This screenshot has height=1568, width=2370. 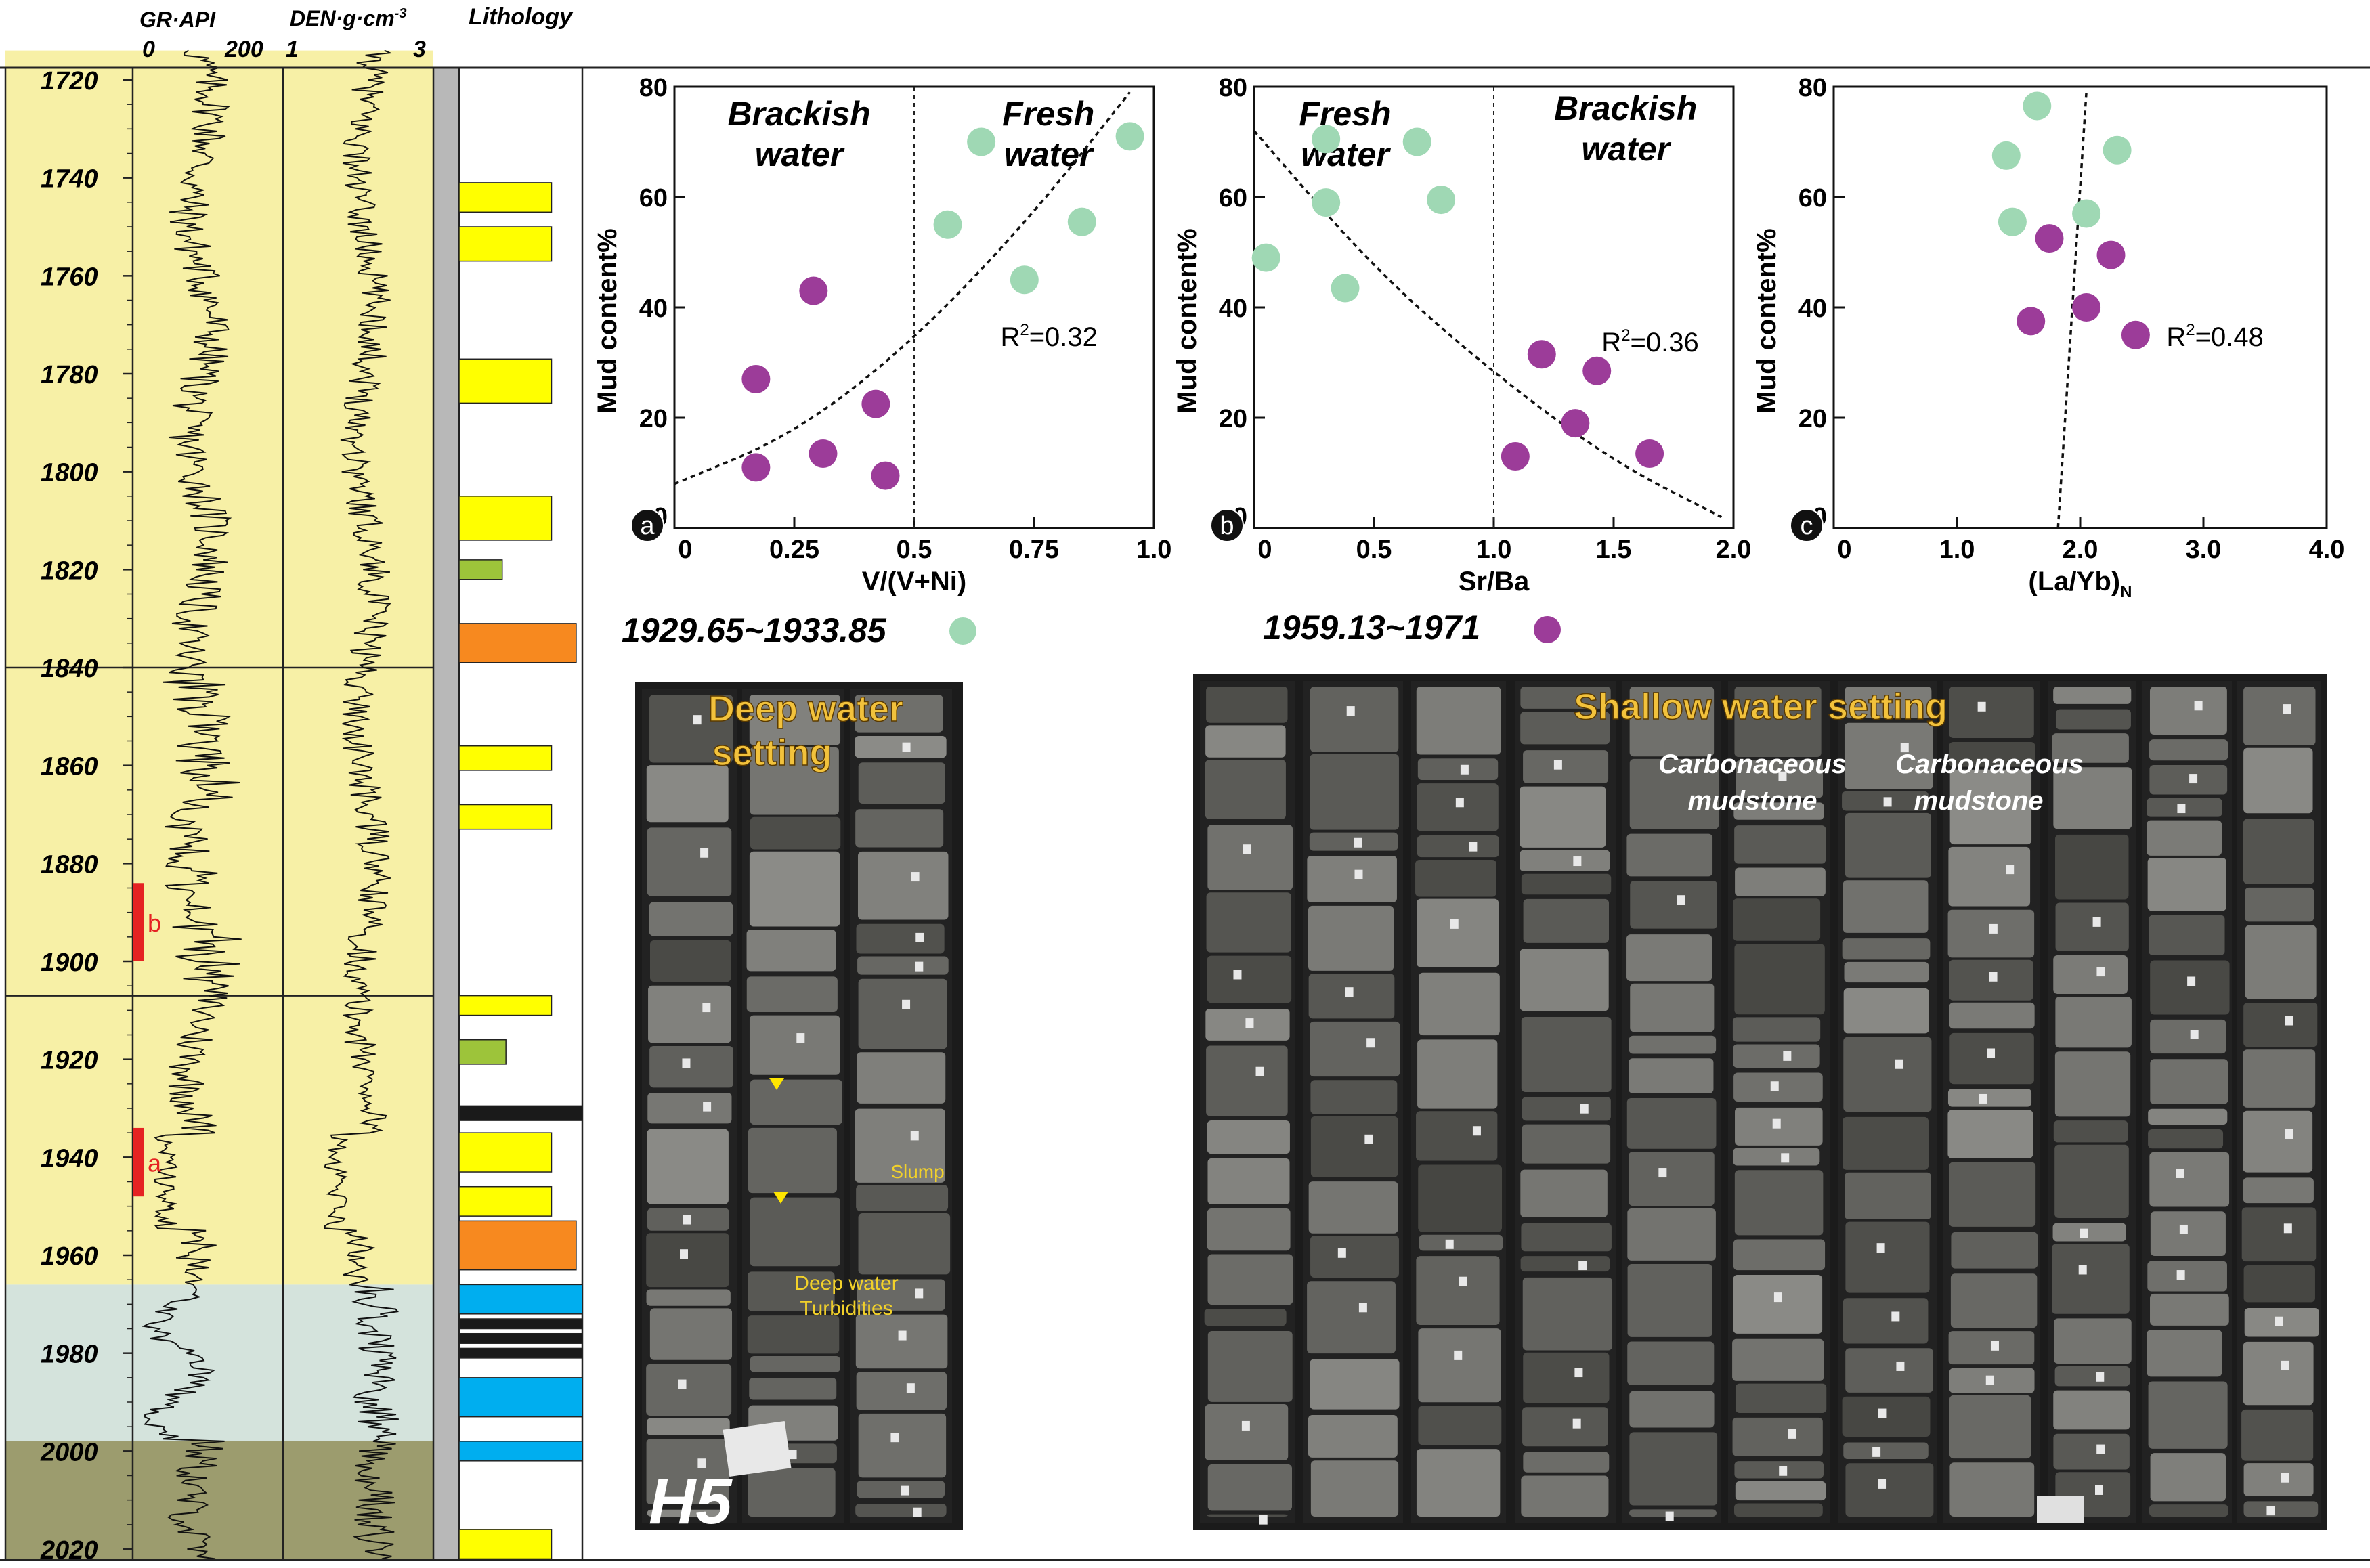 I want to click on den-max-label: 3, so click(x=419, y=49).